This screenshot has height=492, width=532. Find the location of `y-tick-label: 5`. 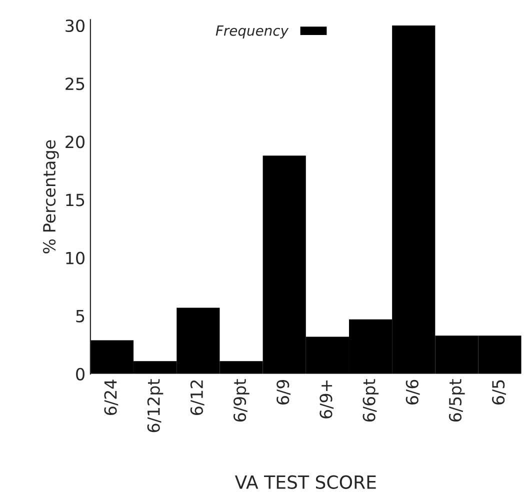

y-tick-label: 5 is located at coordinates (80, 316).